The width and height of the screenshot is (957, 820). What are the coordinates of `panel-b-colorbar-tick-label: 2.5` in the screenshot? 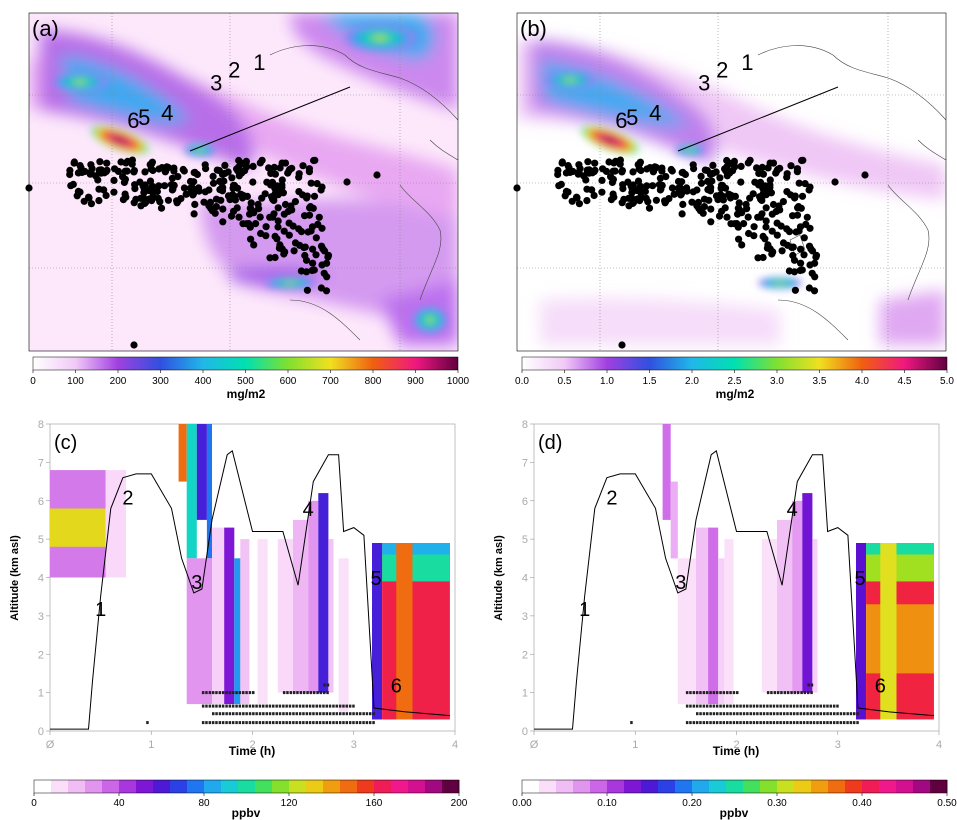 It's located at (735, 381).